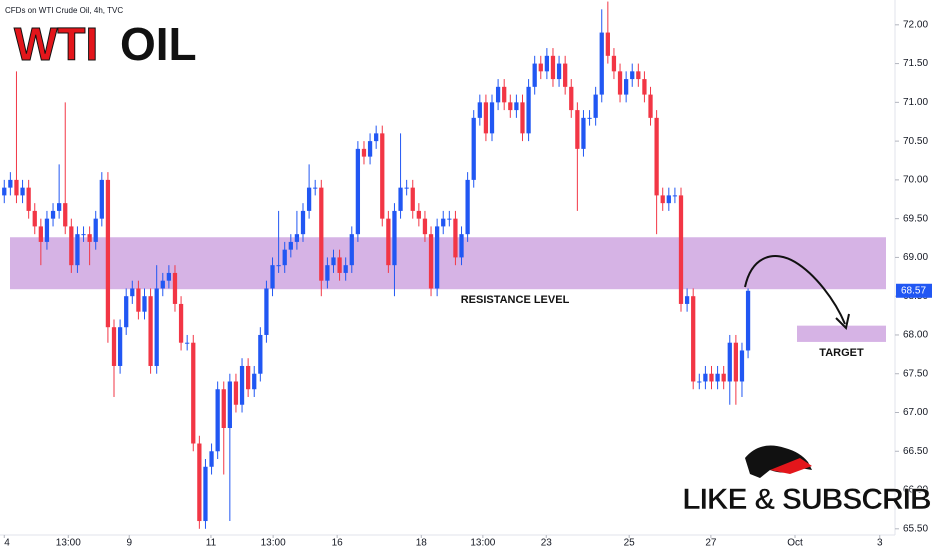 The width and height of the screenshot is (932, 550). What do you see at coordinates (129, 543) in the screenshot?
I see `x-tick-label: 9` at bounding box center [129, 543].